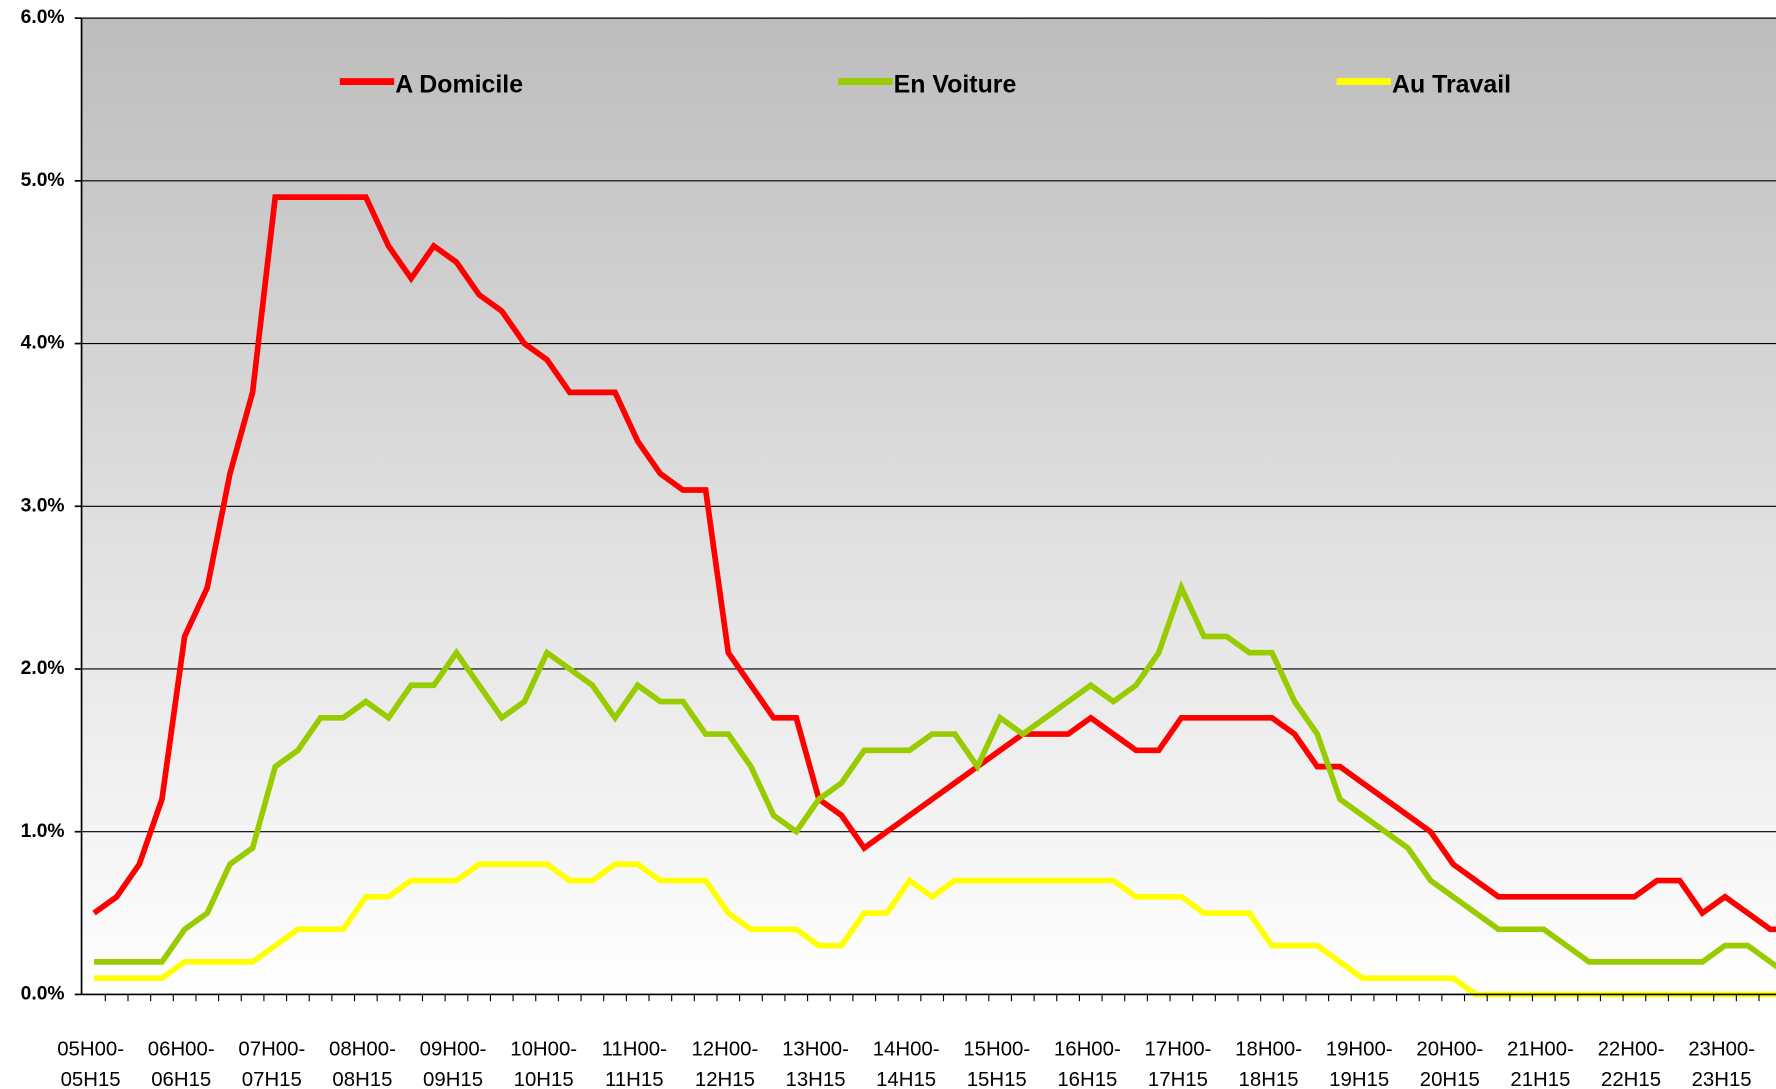 This screenshot has height=1089, width=1776. What do you see at coordinates (634, 1064) in the screenshot?
I see `x-tick-label: 11H00-11H15` at bounding box center [634, 1064].